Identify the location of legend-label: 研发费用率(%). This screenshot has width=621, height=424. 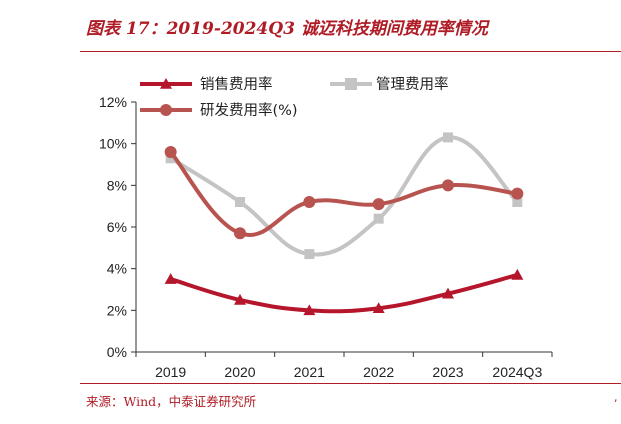
(249, 110).